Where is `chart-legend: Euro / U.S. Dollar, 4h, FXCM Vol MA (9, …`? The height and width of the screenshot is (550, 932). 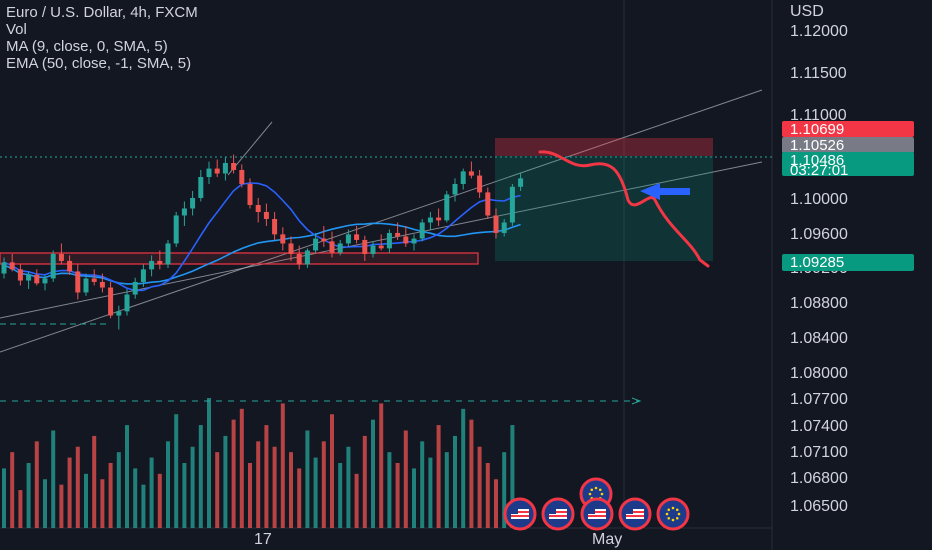
chart-legend: Euro / U.S. Dollar, 4h, FXCM Vol MA (9, … is located at coordinates (102, 38).